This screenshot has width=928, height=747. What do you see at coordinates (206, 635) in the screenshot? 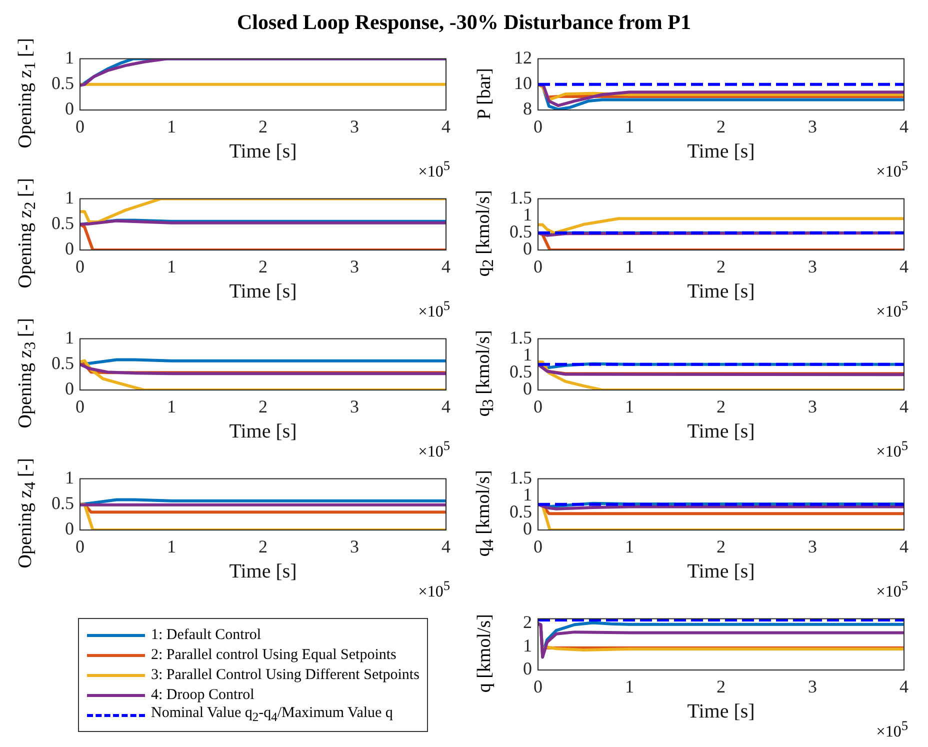
I see `legend-label: 1: Default Control` at bounding box center [206, 635].